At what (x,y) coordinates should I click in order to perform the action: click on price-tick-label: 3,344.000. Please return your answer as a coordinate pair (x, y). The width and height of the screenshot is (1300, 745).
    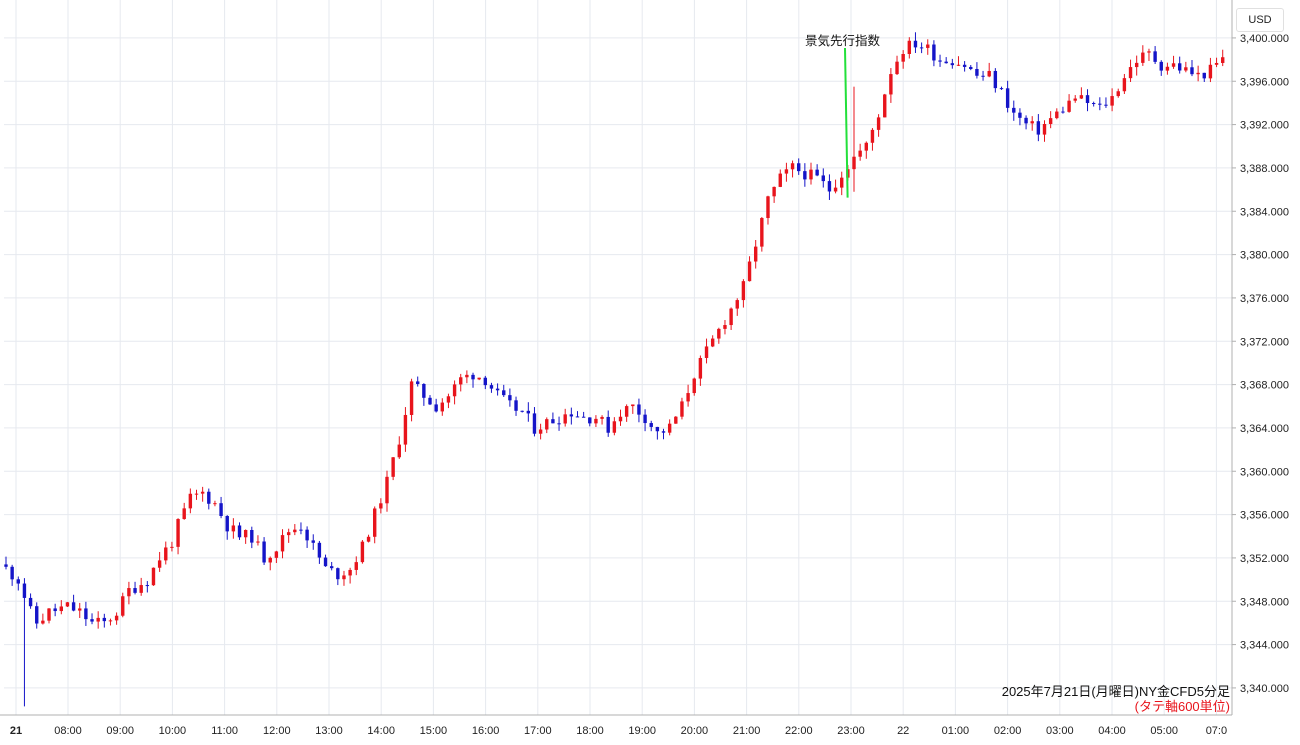
    Looking at the image, I should click on (1264, 646).